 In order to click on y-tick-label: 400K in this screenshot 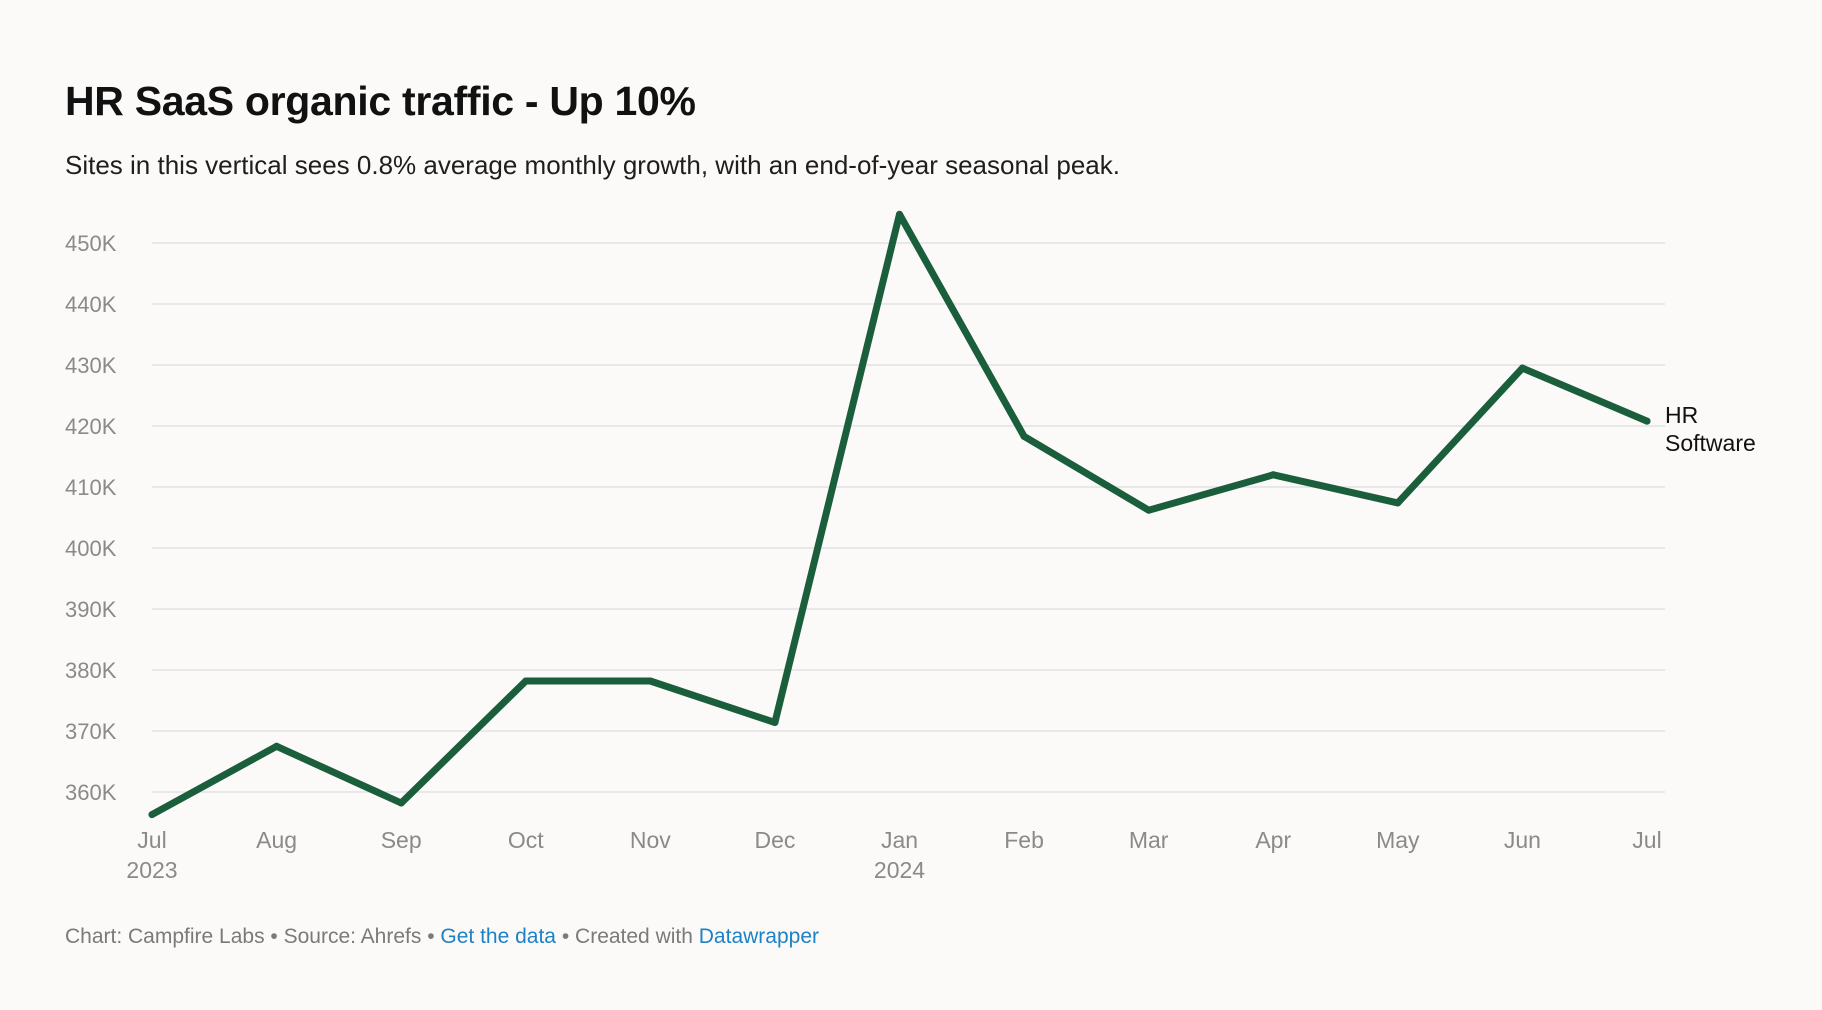, I will do `click(91, 548)`.